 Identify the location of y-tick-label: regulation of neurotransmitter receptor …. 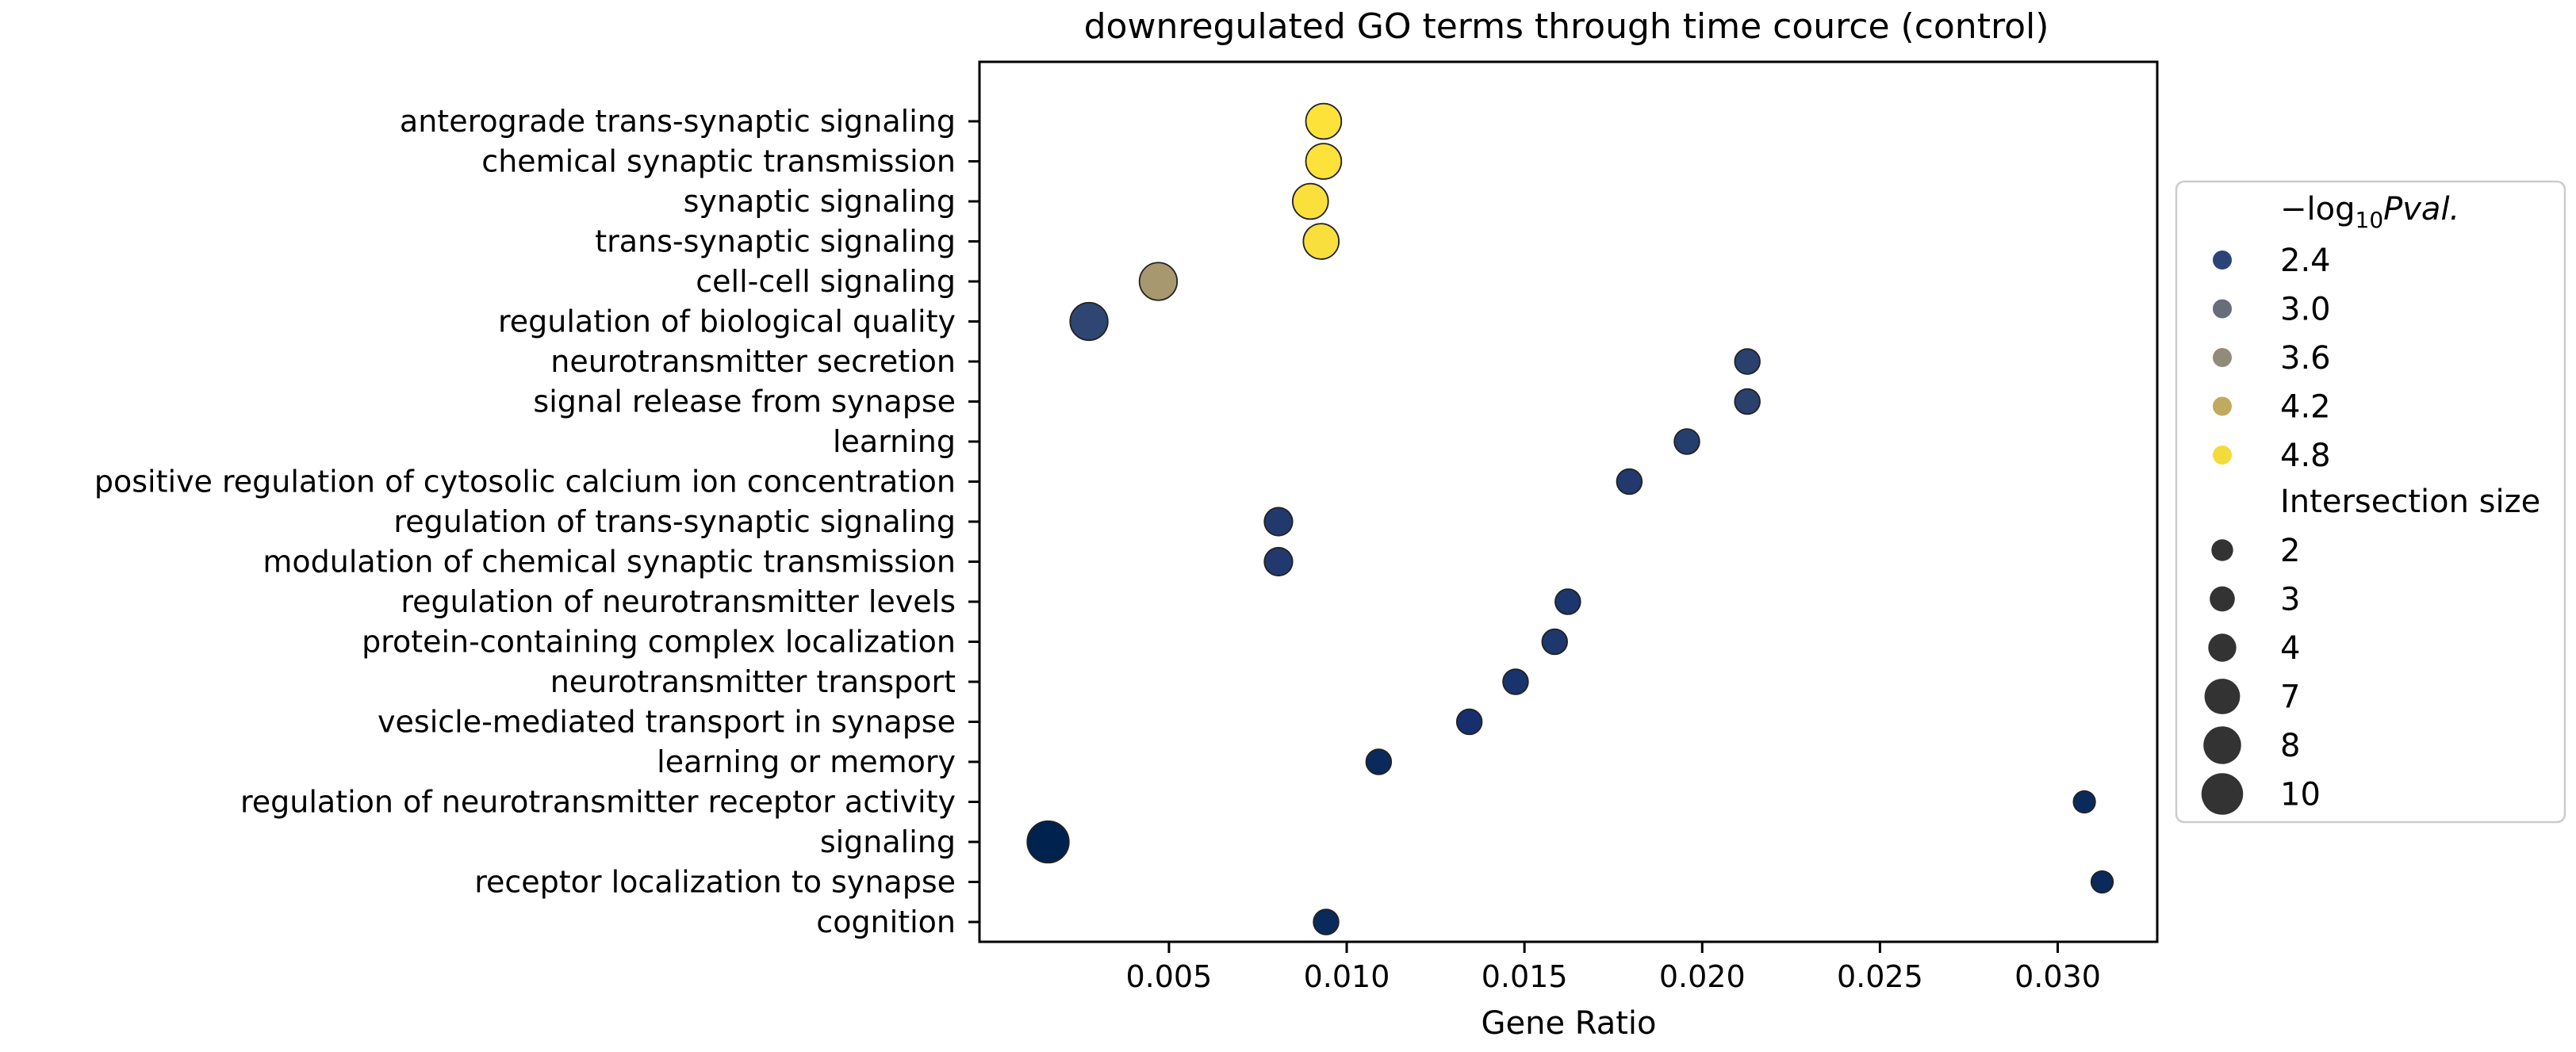
(598, 802).